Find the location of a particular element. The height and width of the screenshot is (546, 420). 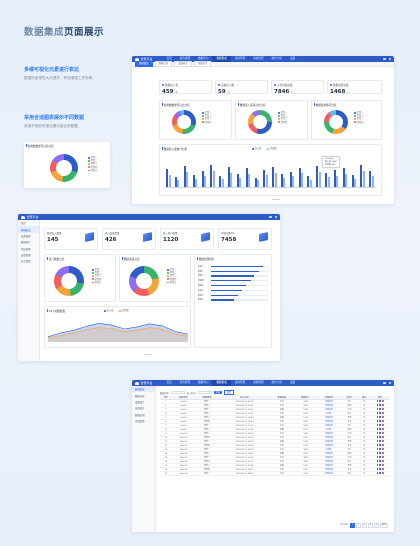

sidebar-item: 日志管理 is located at coordinates (26, 262).